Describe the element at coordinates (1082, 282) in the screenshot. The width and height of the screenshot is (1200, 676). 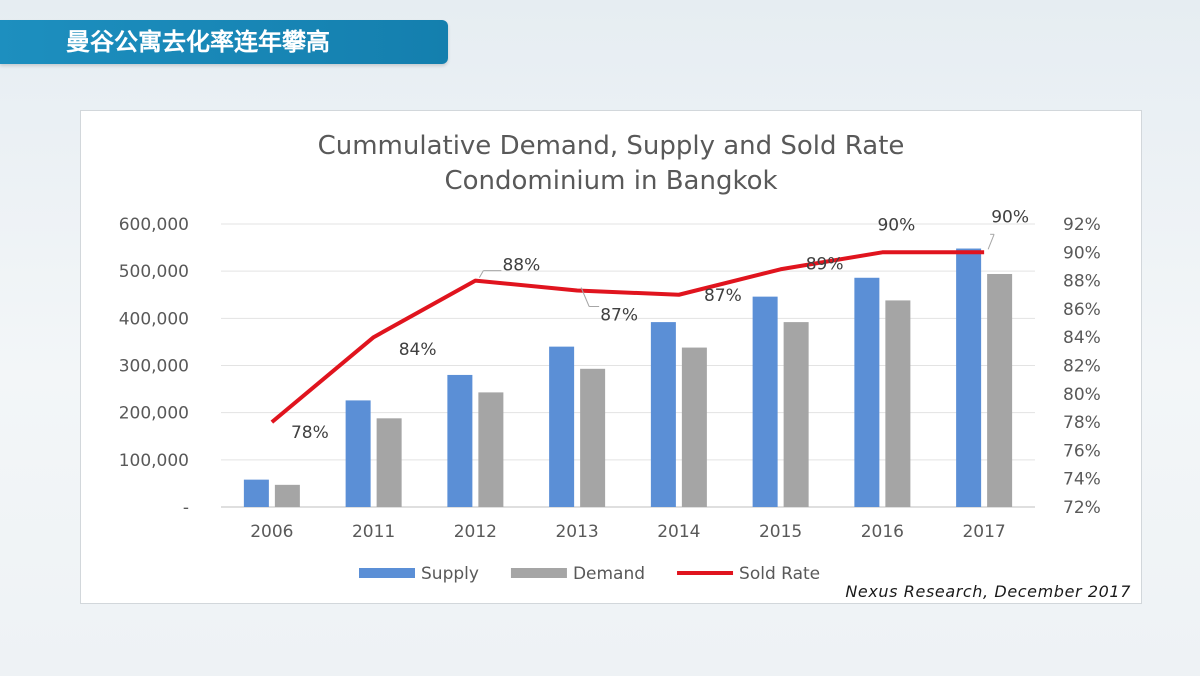
I see `y-right-tick-label: 88%` at that location.